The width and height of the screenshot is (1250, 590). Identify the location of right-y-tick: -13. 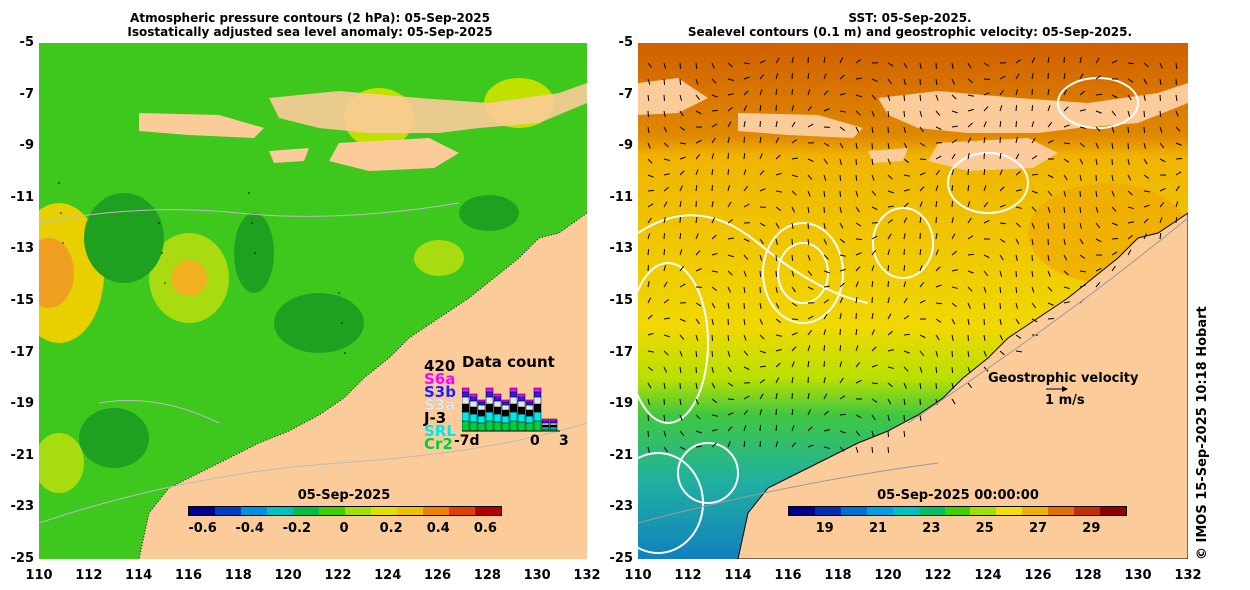
(621, 249).